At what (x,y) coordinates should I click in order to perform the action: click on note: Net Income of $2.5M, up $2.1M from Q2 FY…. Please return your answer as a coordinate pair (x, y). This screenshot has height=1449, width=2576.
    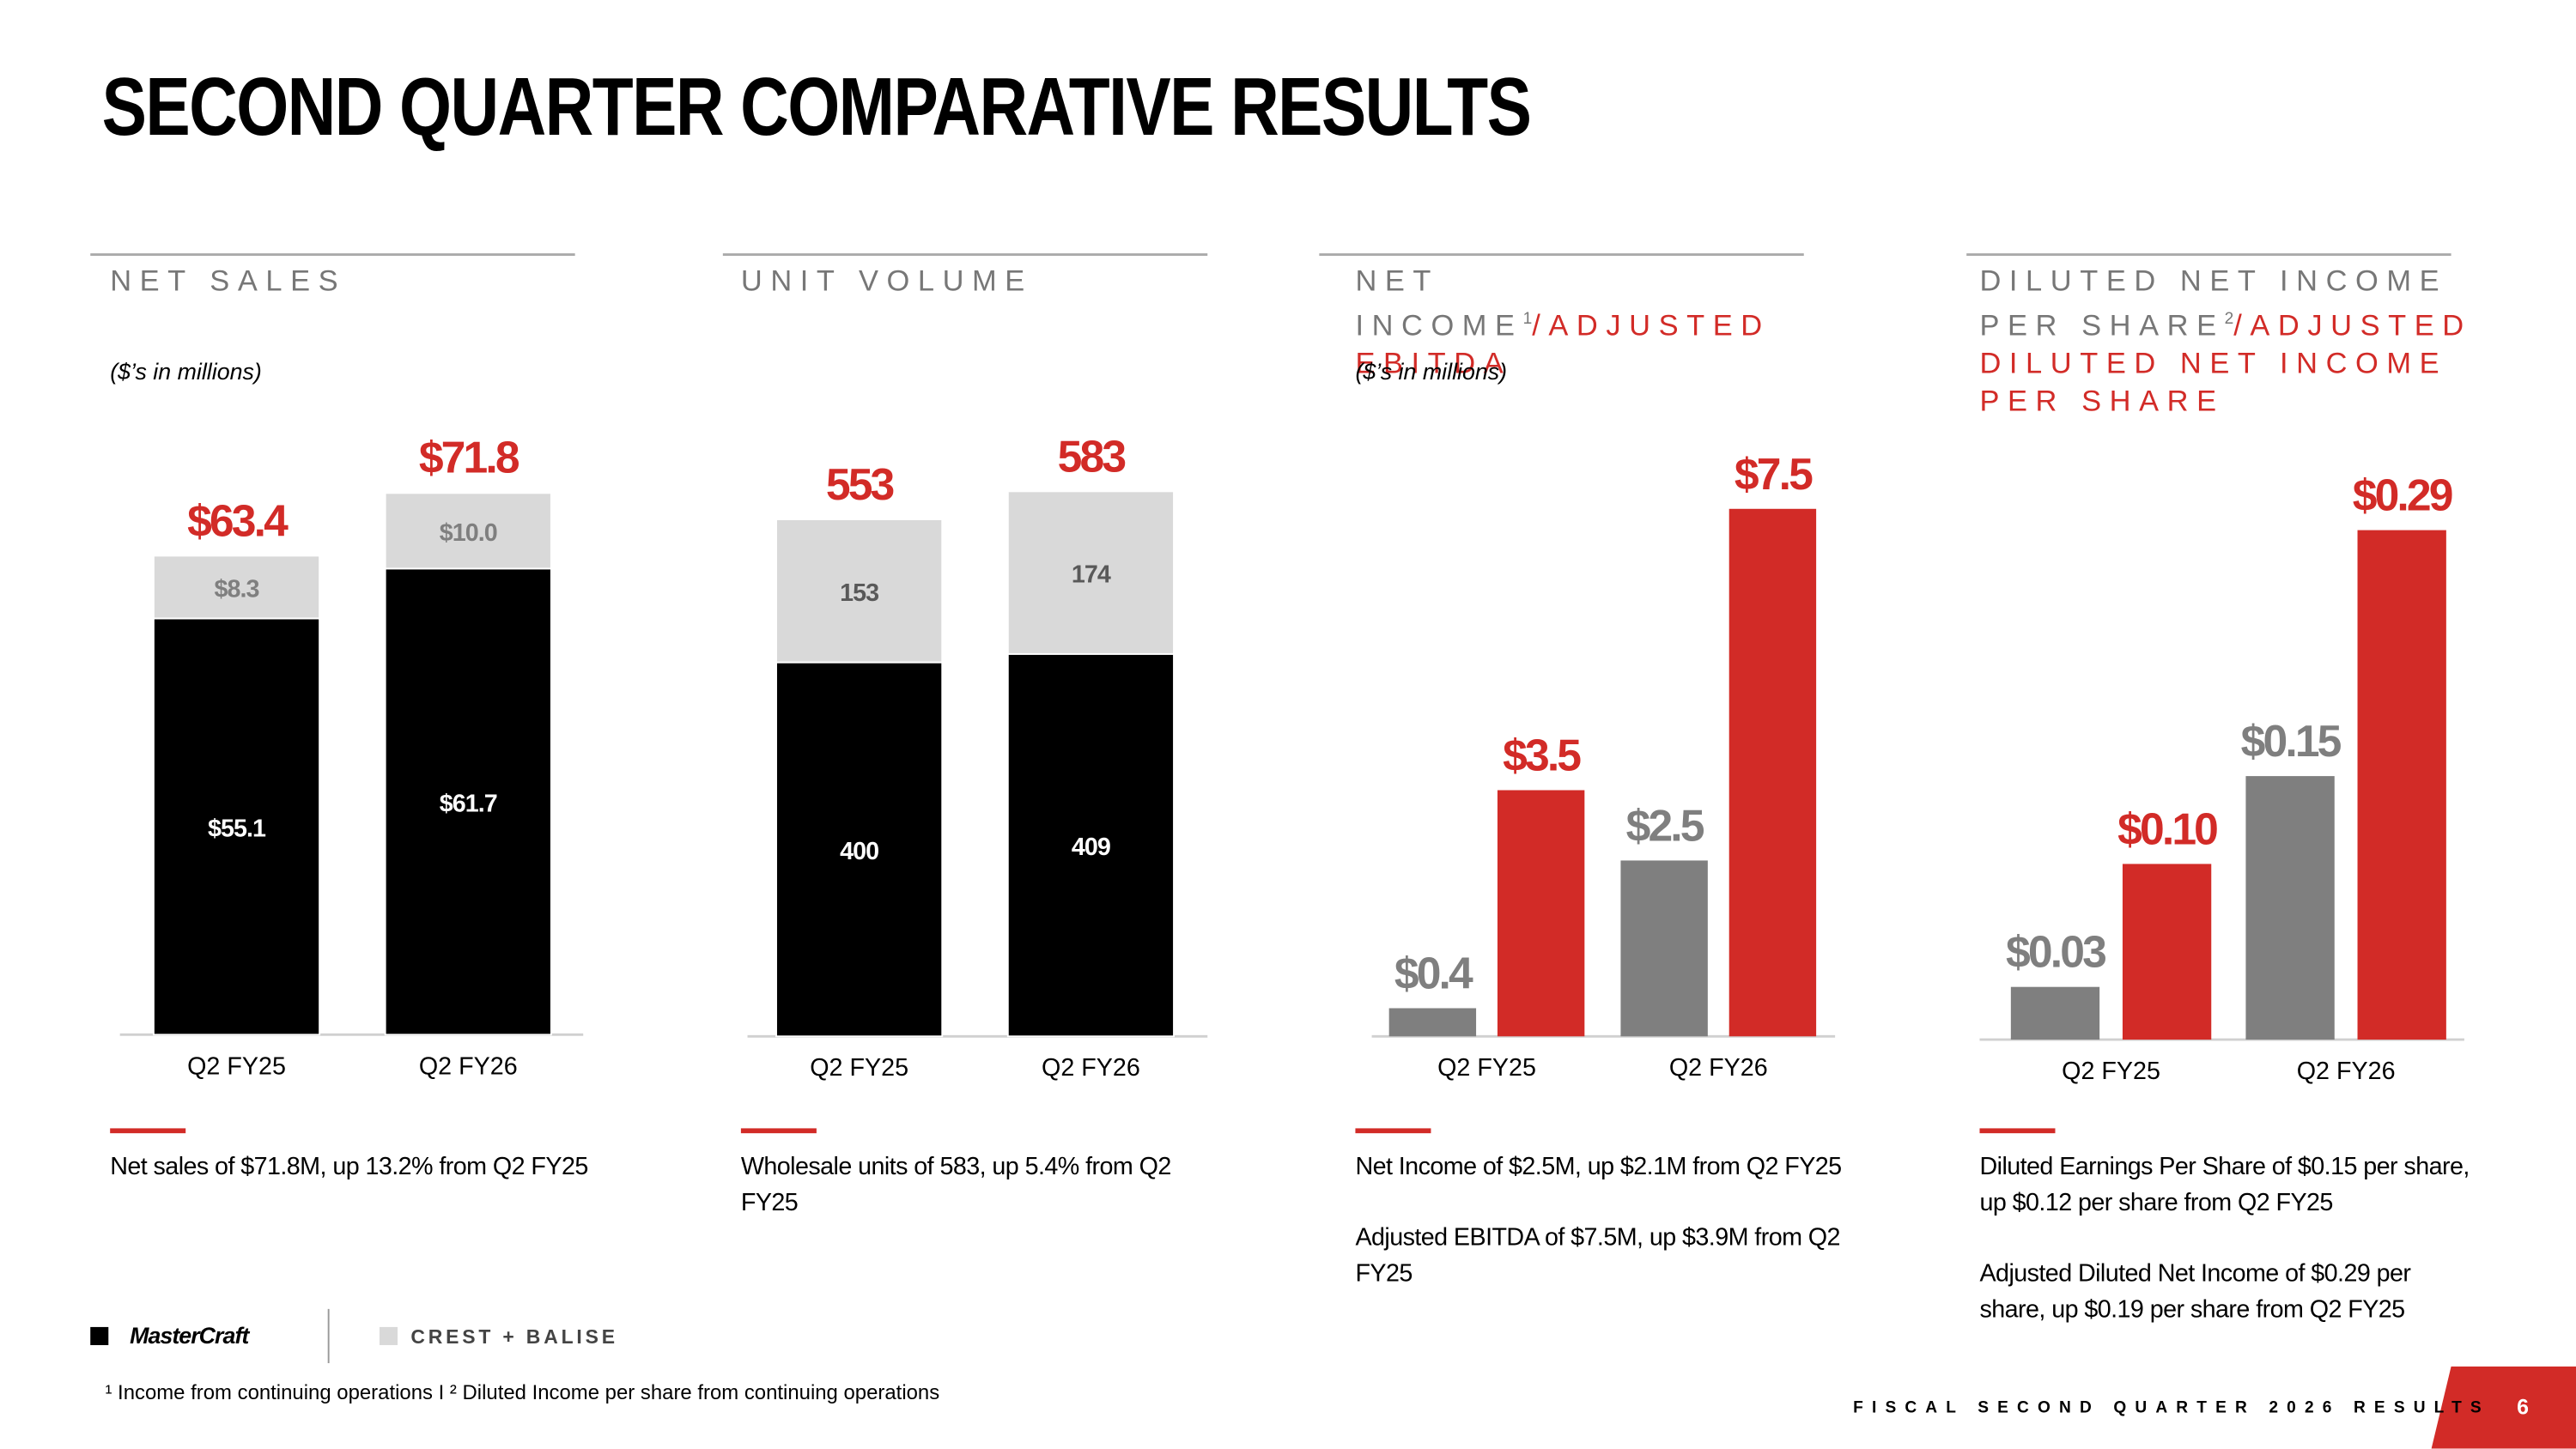
    Looking at the image, I should click on (1598, 1167).